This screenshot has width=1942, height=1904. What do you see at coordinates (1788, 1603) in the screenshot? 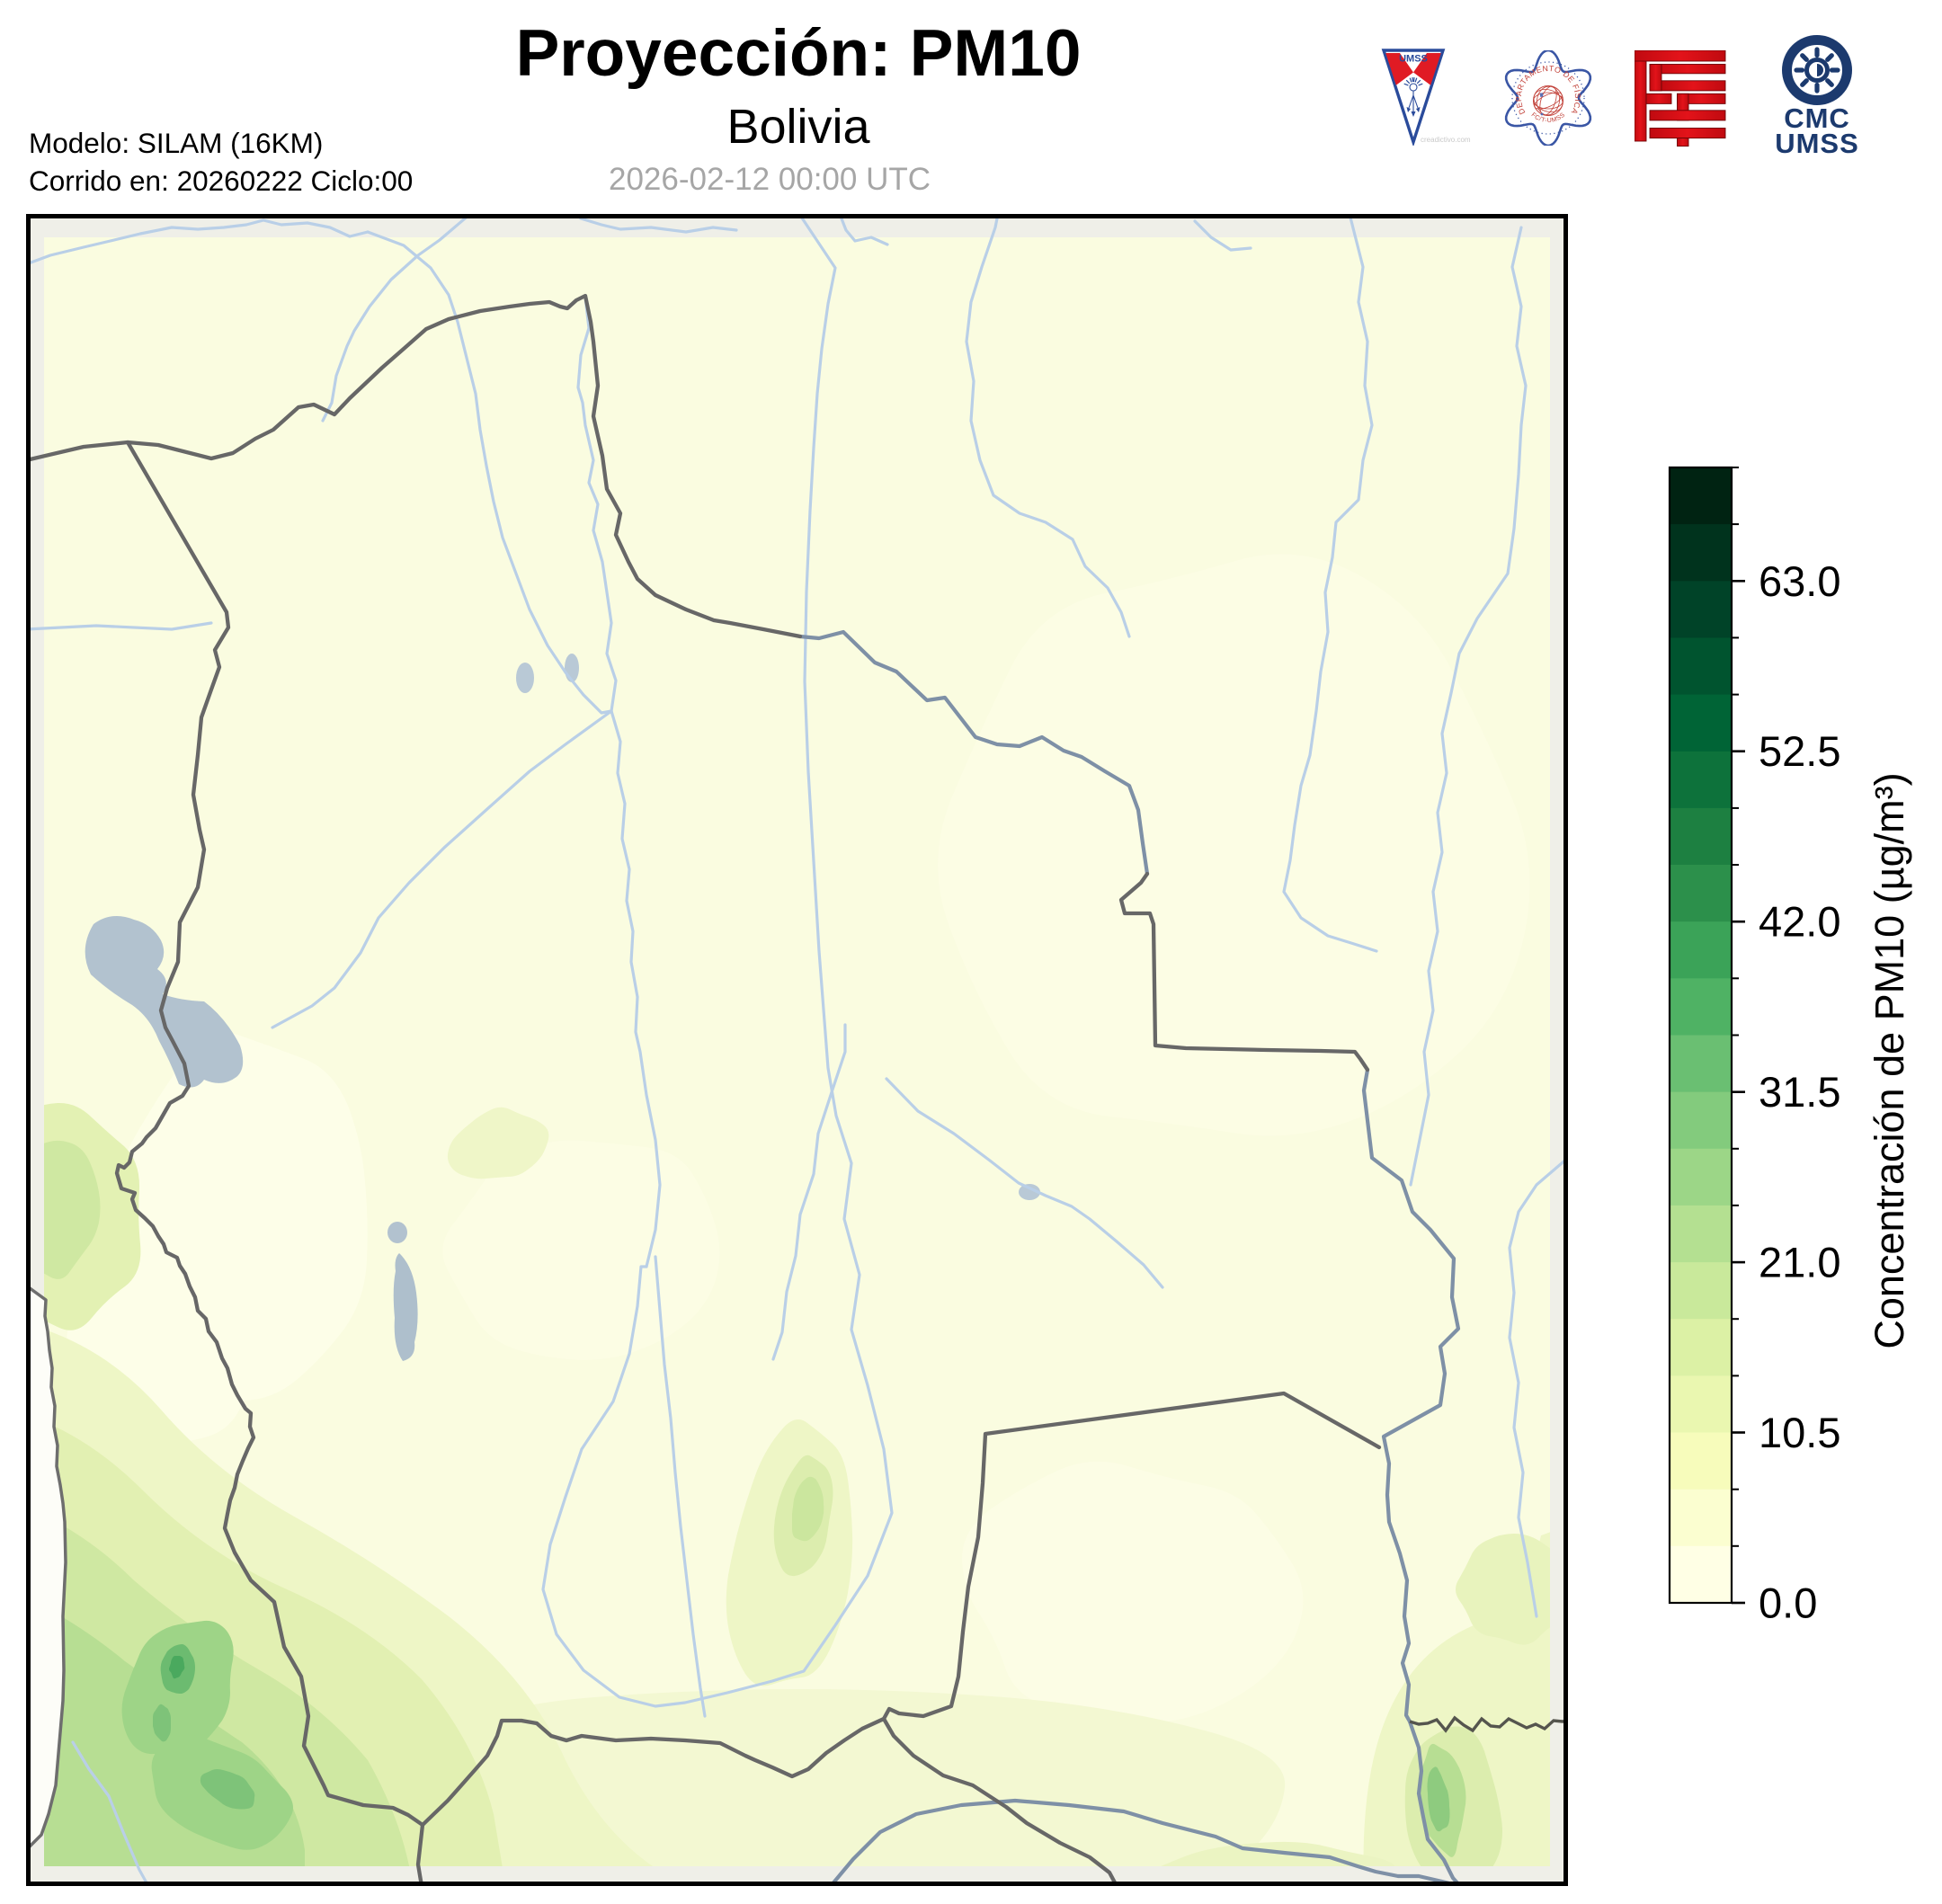
I see `svg-text: 0.0` at bounding box center [1788, 1603].